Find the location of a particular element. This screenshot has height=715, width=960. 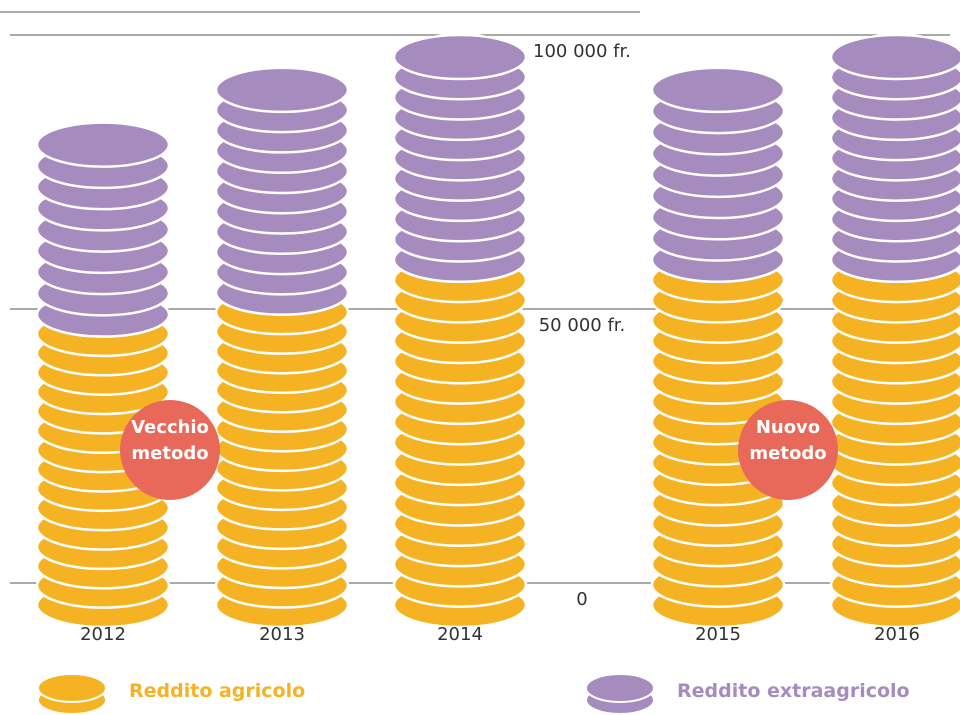

legend-label: Reddito agricolo is located at coordinates (217, 691).